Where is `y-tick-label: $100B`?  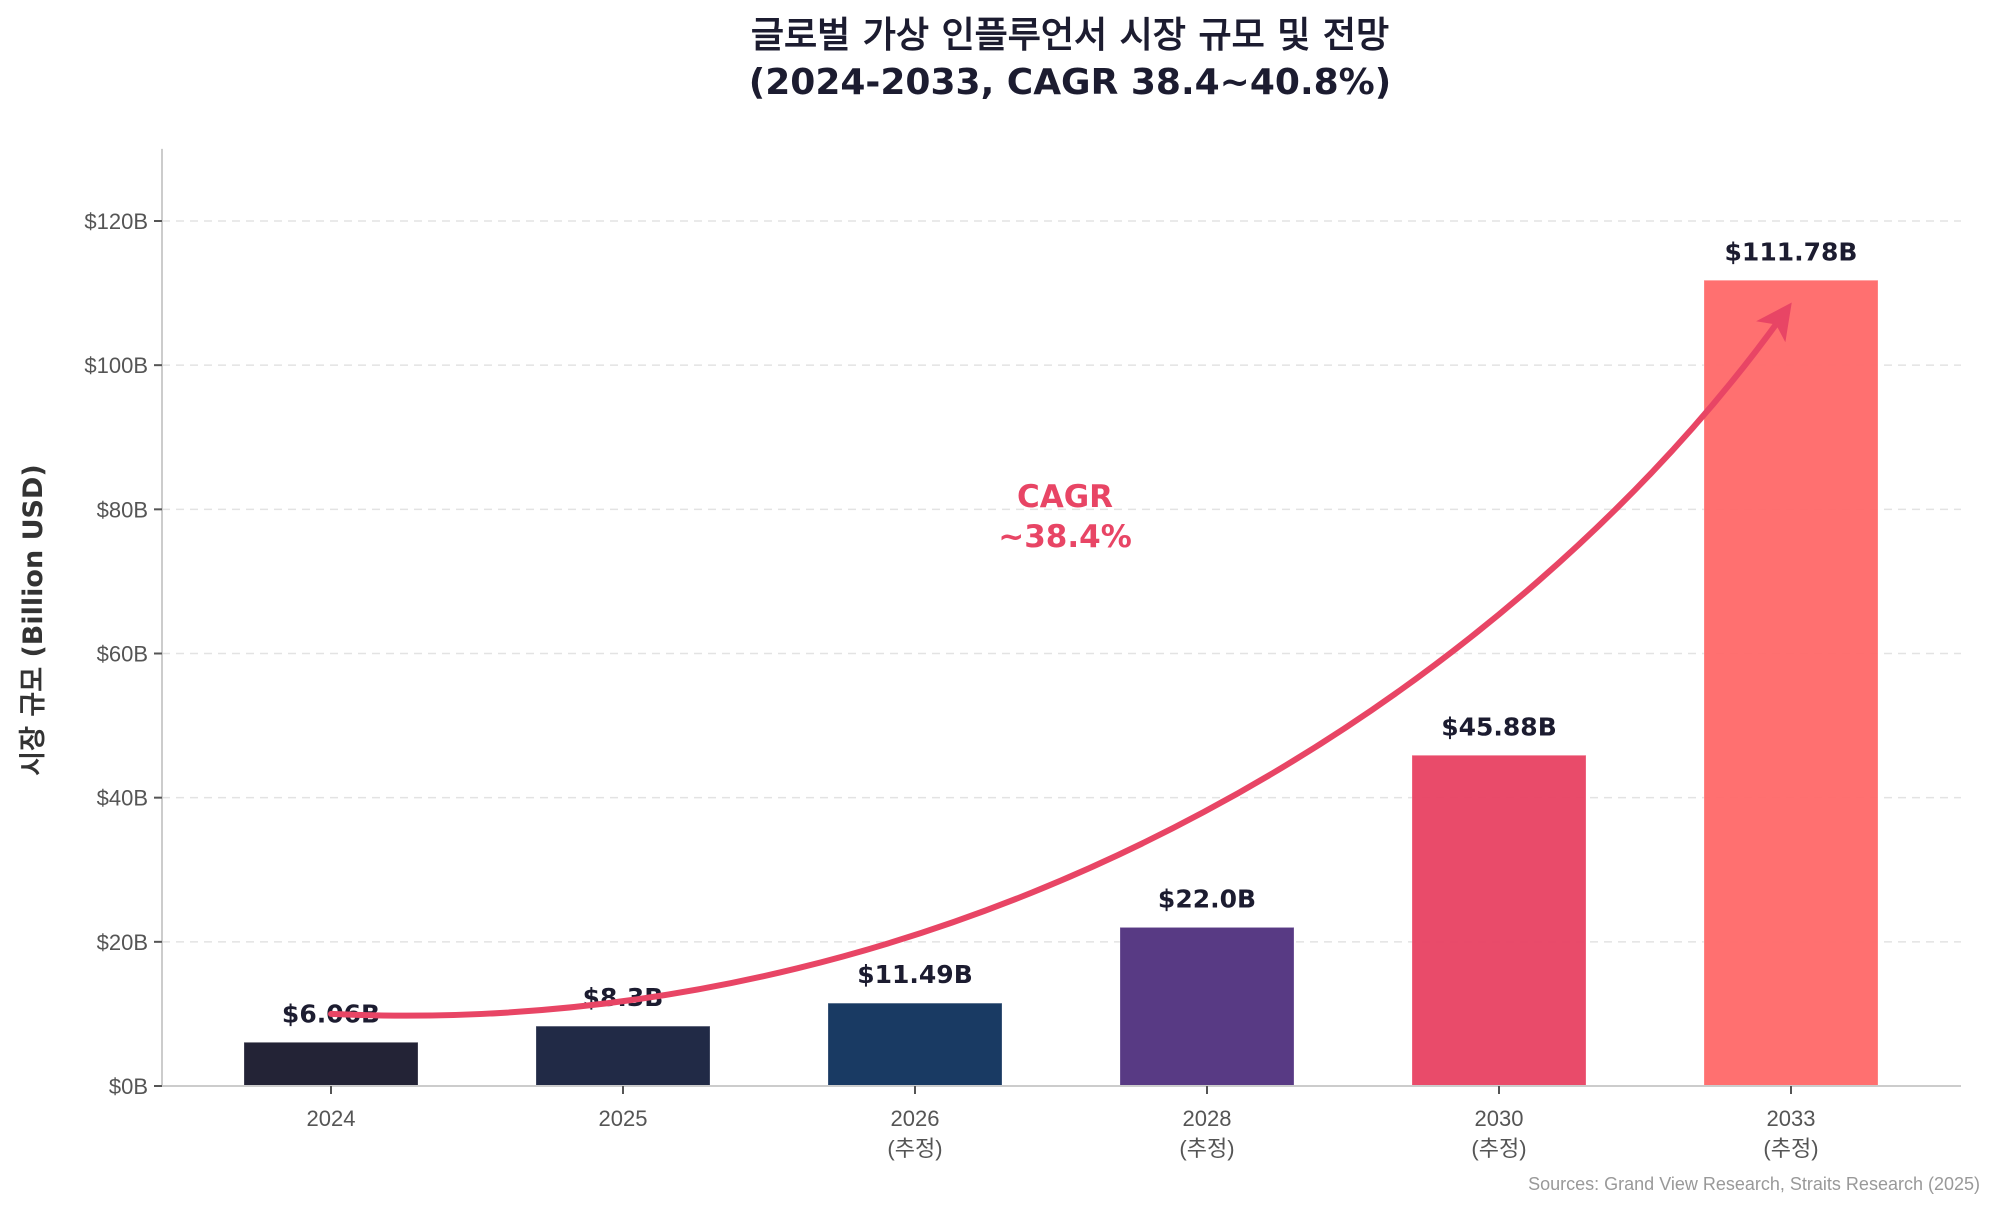 y-tick-label: $100B is located at coordinates (116, 365).